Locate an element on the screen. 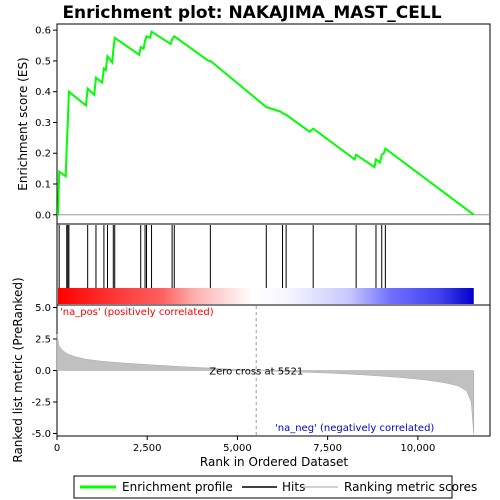  metric-y-ticks: 5.0 2.5 0.0 -2.5 -5.0 is located at coordinates (44, 371).